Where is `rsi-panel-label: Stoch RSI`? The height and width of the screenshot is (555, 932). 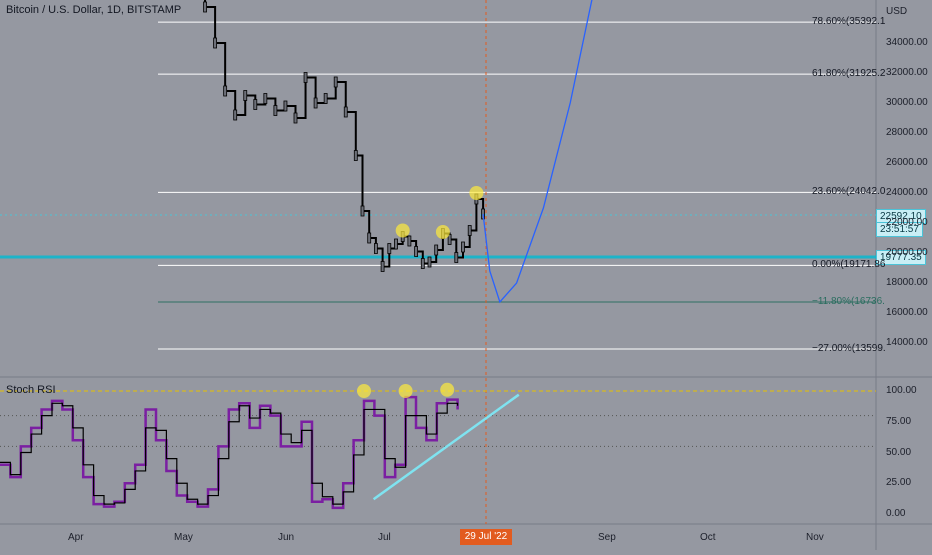 rsi-panel-label: Stoch RSI is located at coordinates (31, 390).